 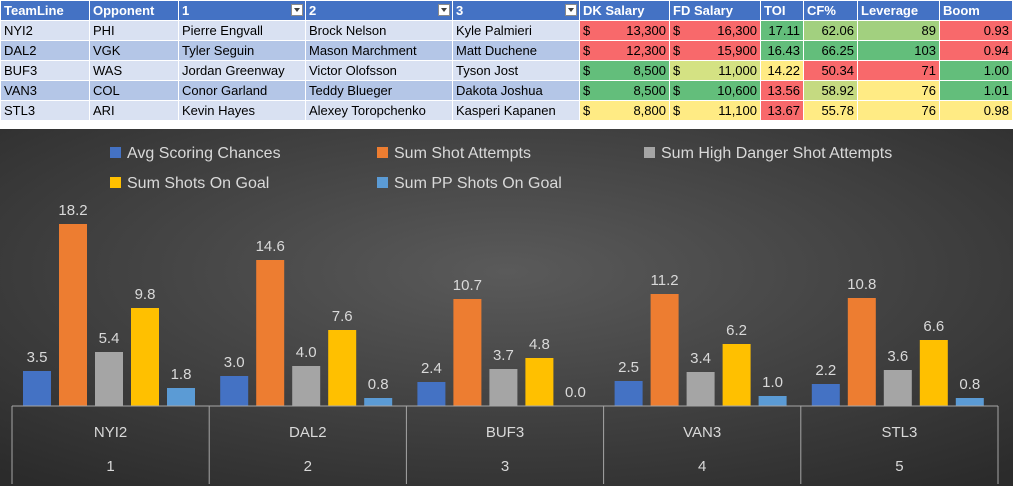 What do you see at coordinates (270, 246) in the screenshot?
I see `data-label: 14.6` at bounding box center [270, 246].